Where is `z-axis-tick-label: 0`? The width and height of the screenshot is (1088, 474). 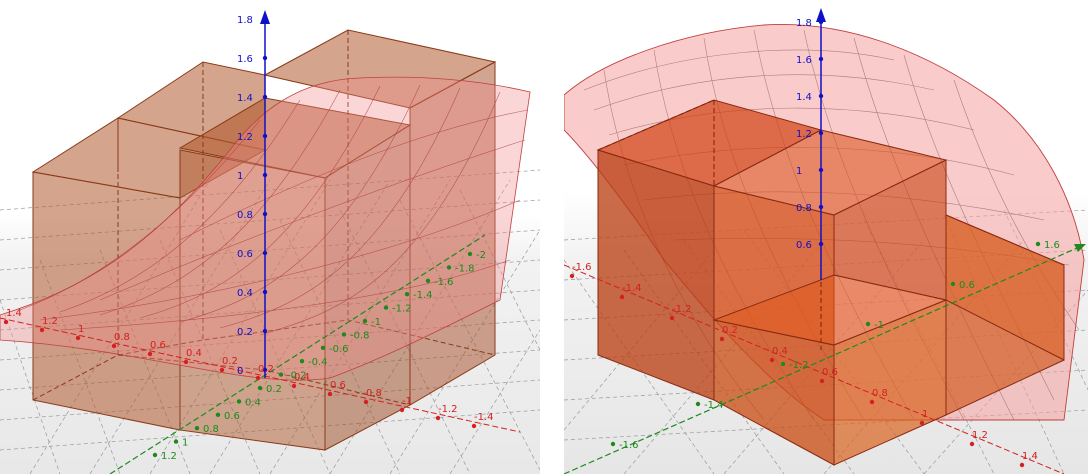
z-axis-tick-label: 0 is located at coordinates (240, 371).